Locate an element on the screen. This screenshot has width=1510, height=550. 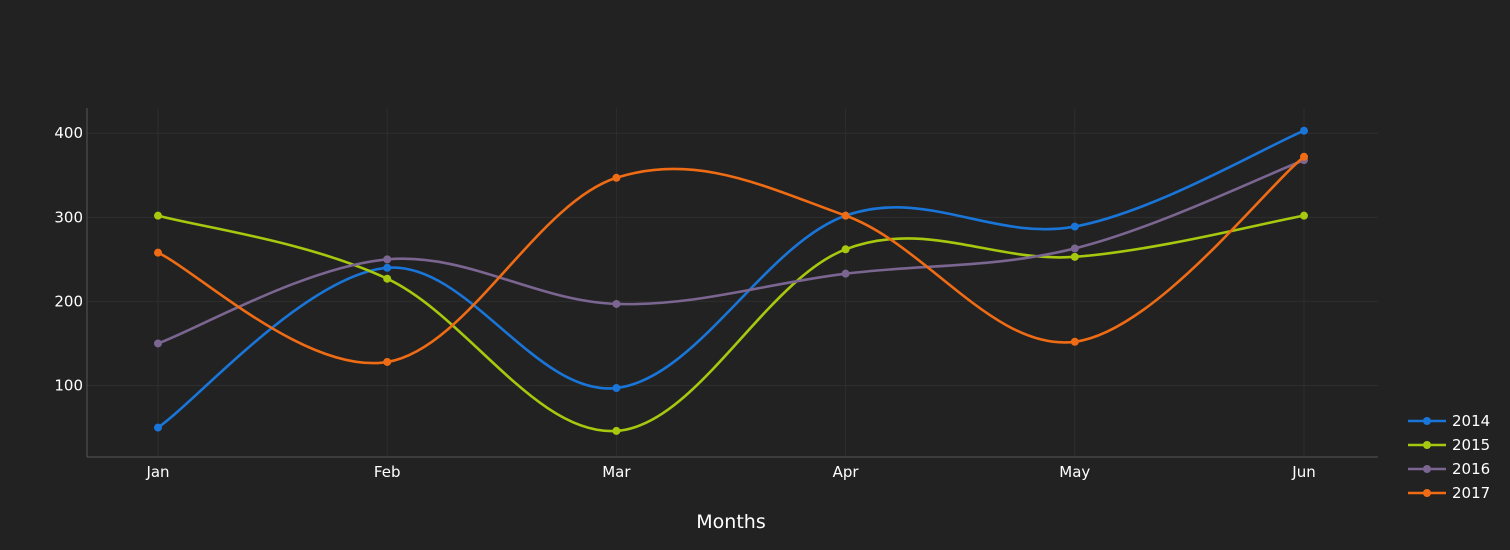
legend-label: 2016 is located at coordinates (1471, 469).